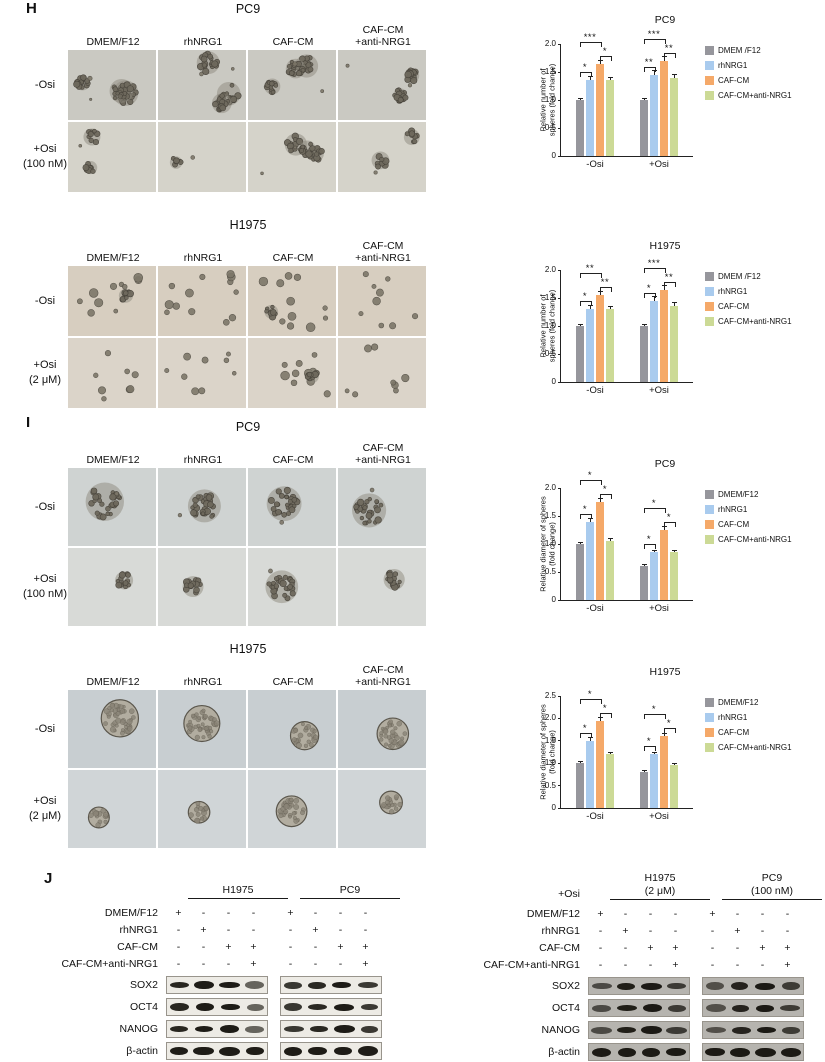 The width and height of the screenshot is (825, 1062). Describe the element at coordinates (739, 276) in the screenshot. I see `legend-label: DMEM /F12` at that location.